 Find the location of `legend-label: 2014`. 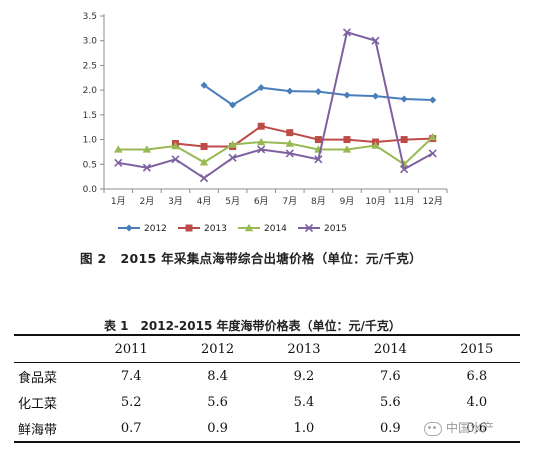

legend-label: 2014 is located at coordinates (275, 229).